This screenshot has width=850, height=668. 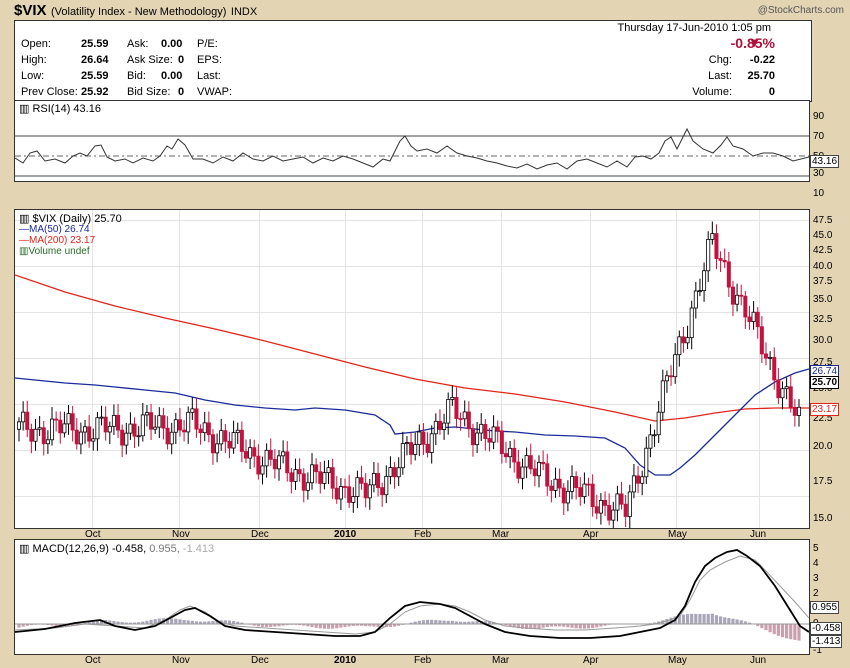 I want to click on macd-signal-line, so click(x=412, y=595).